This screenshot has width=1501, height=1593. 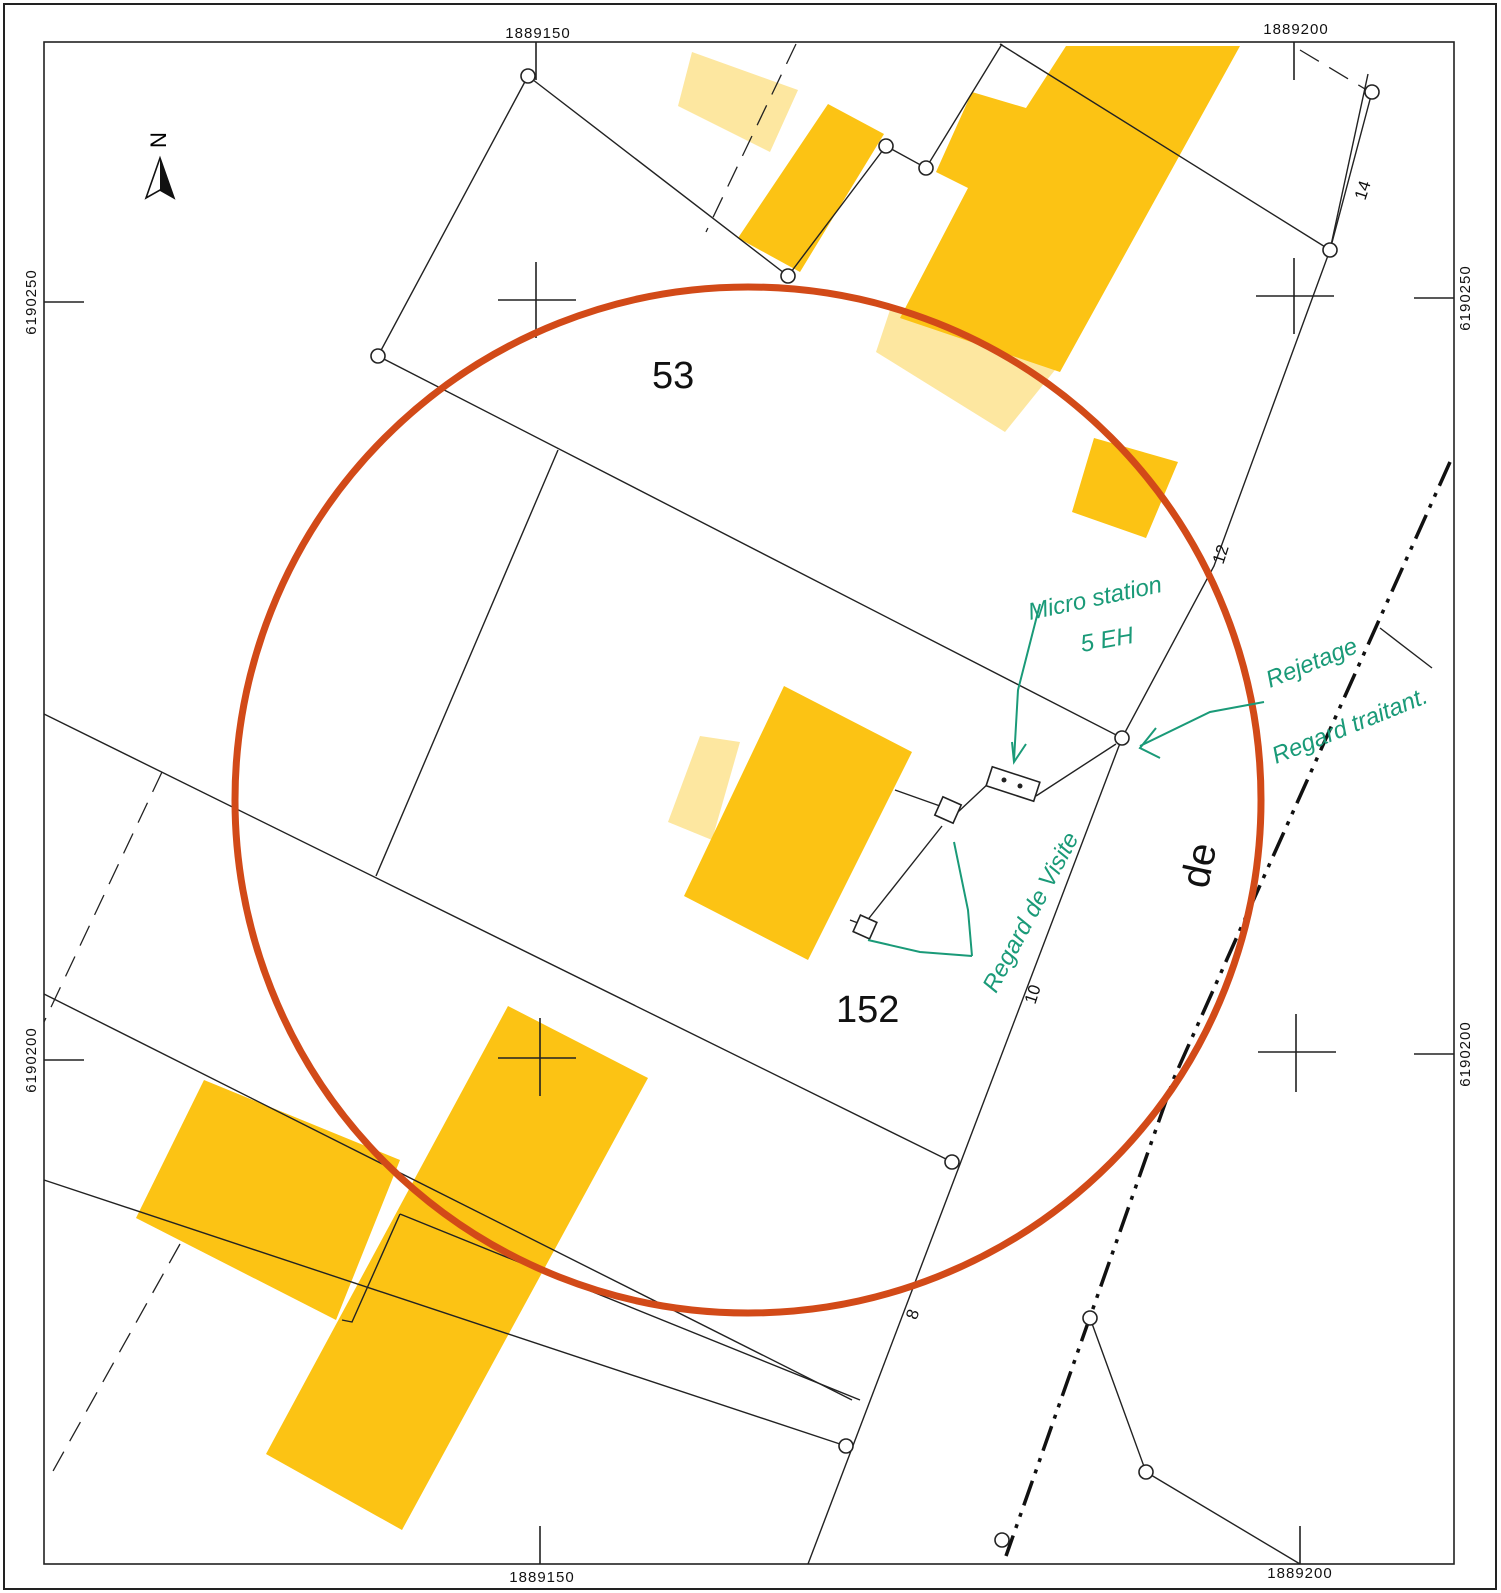 I want to click on regard-visite-note: Regard de Visite, so click(x=1030, y=912).